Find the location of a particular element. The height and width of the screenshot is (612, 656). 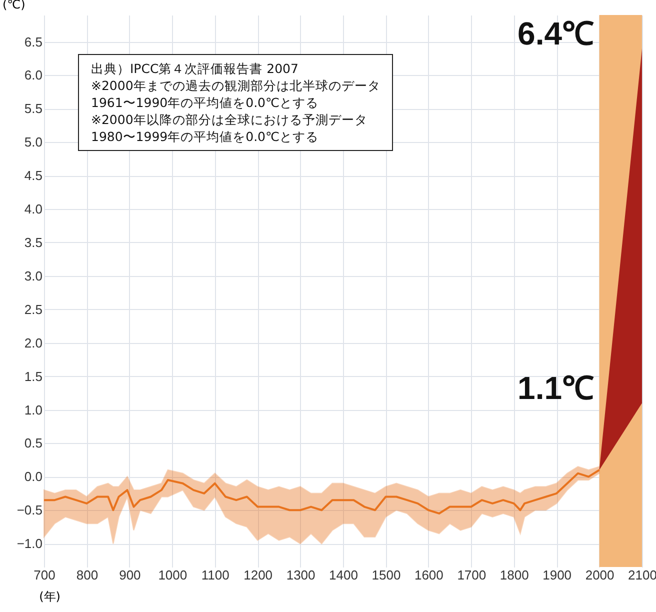

x-axis-title: (年) is located at coordinates (49, 597).